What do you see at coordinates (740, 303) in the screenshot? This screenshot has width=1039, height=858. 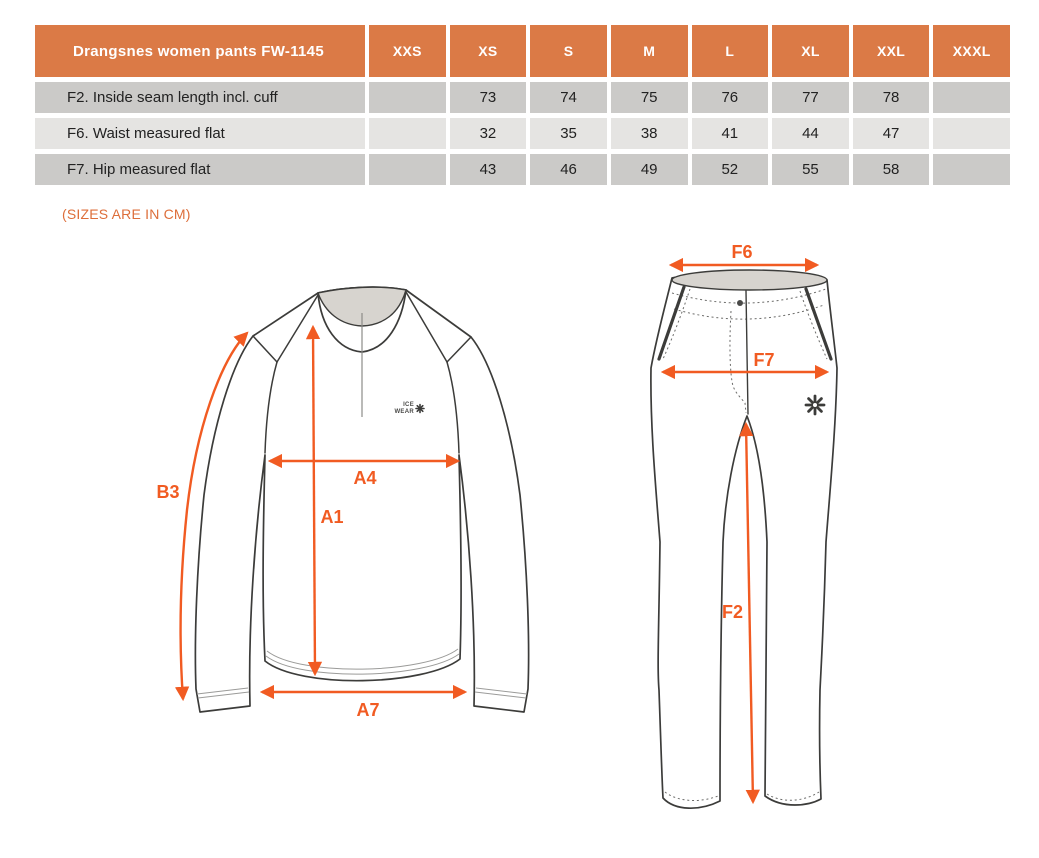 I see `waist-button` at bounding box center [740, 303].